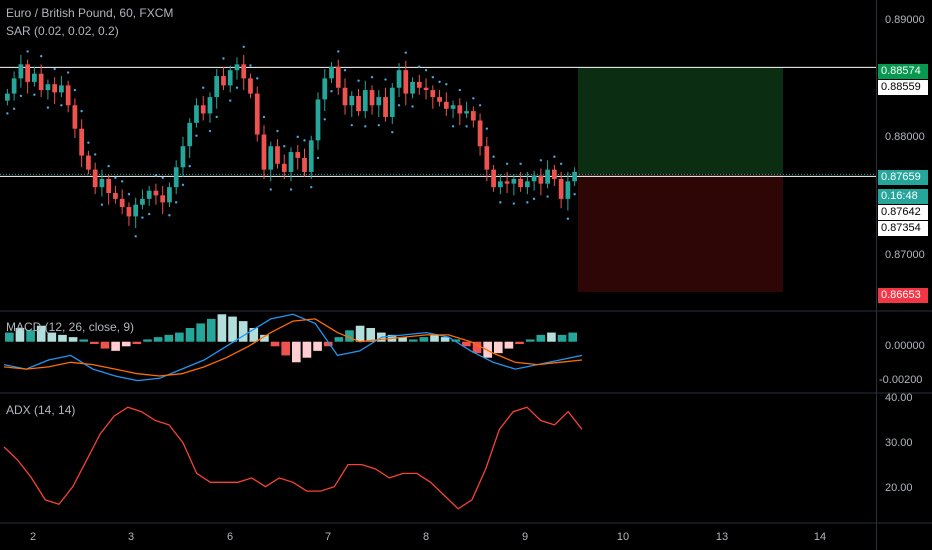 The image size is (932, 550). Describe the element at coordinates (722, 537) in the screenshot. I see `x-tick: 13` at that location.